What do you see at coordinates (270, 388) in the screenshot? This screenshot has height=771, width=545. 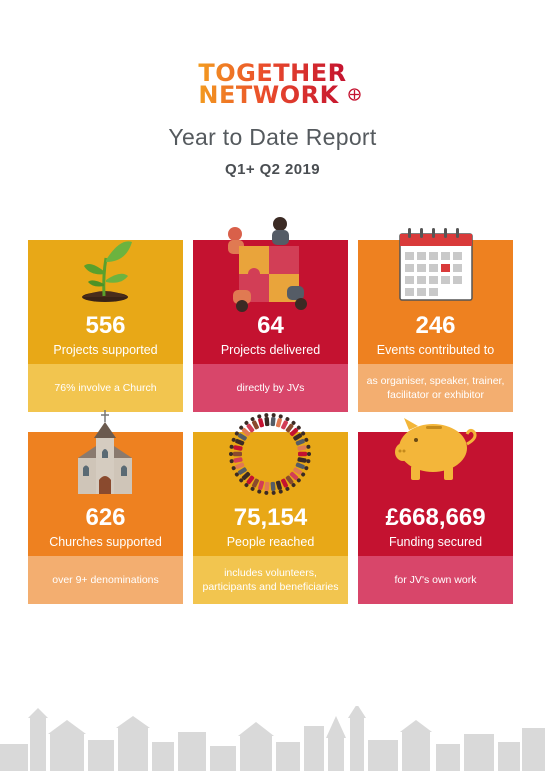 I see `stat-note: directly by JVs` at bounding box center [270, 388].